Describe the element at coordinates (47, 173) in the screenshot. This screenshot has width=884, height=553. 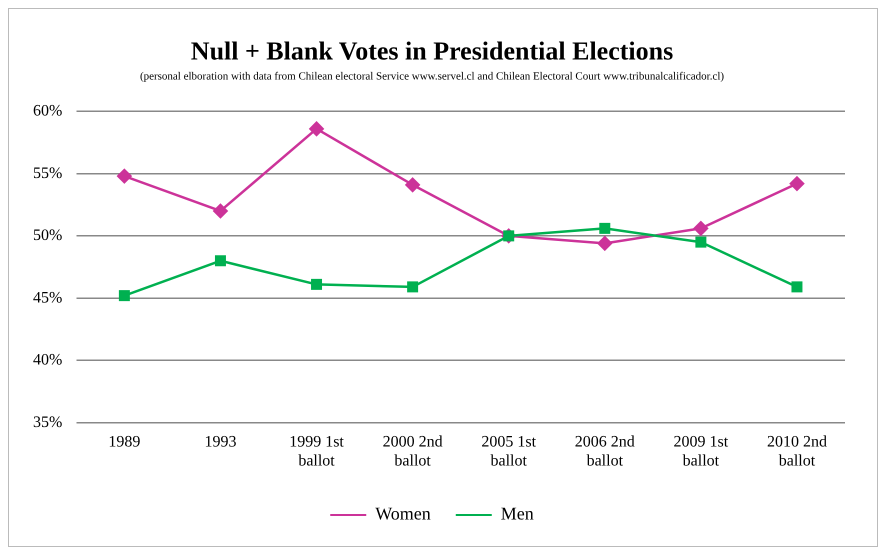
I see `y-tick-label: 55%` at that location.